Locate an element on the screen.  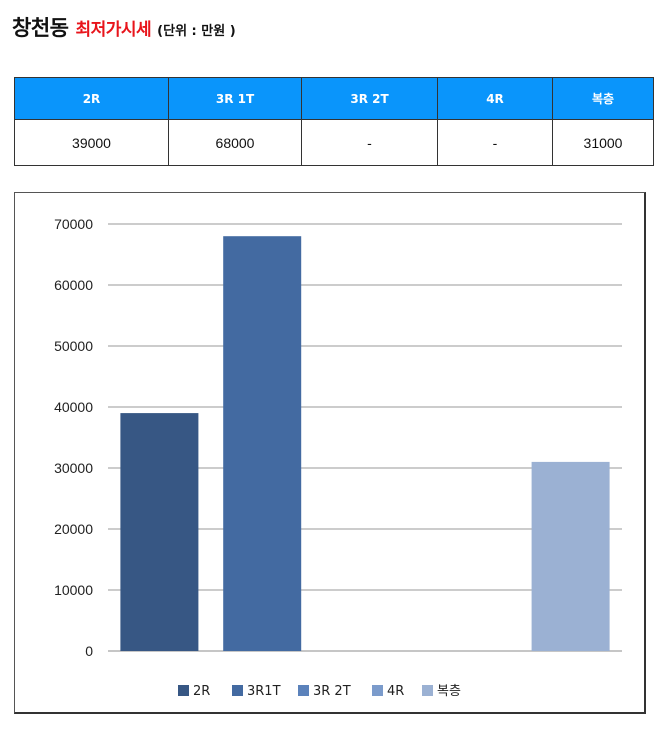
table-header-row: 2R 3R 1T 3R 2T 4R 복층 is located at coordinates (334, 98).